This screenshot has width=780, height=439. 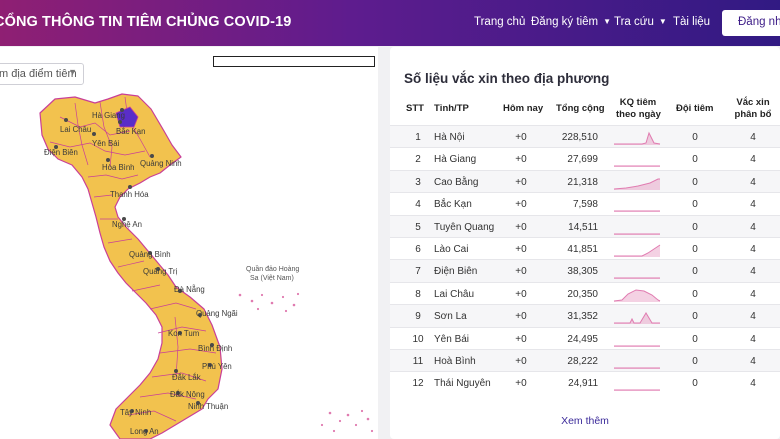 What do you see at coordinates (585, 225) in the screenshot?
I see `table-row: 5 Tuyên Quang +0 14,511 0 4` at bounding box center [585, 225].